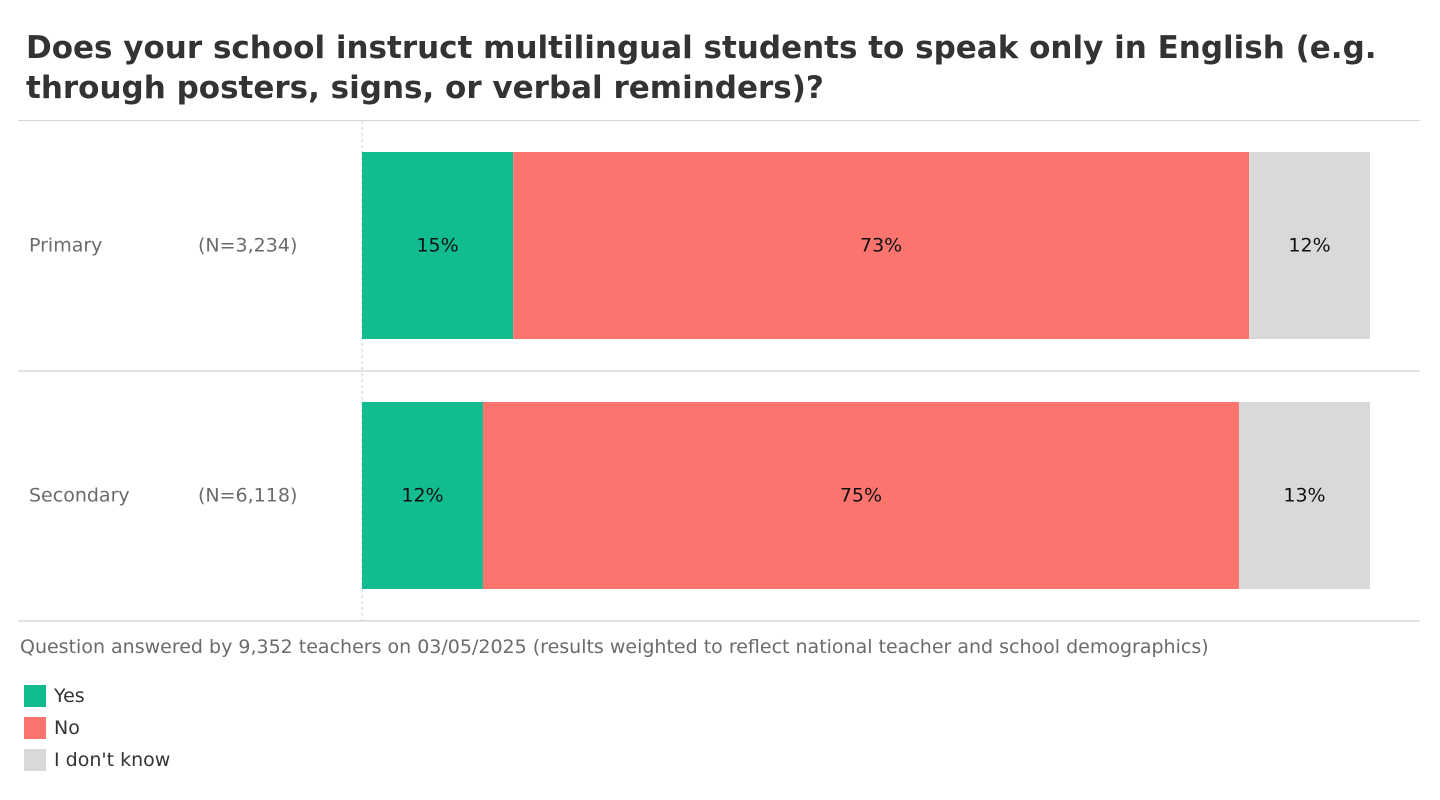  Describe the element at coordinates (247, 496) in the screenshot. I see `category-sample-size: (N=6,118)` at that location.